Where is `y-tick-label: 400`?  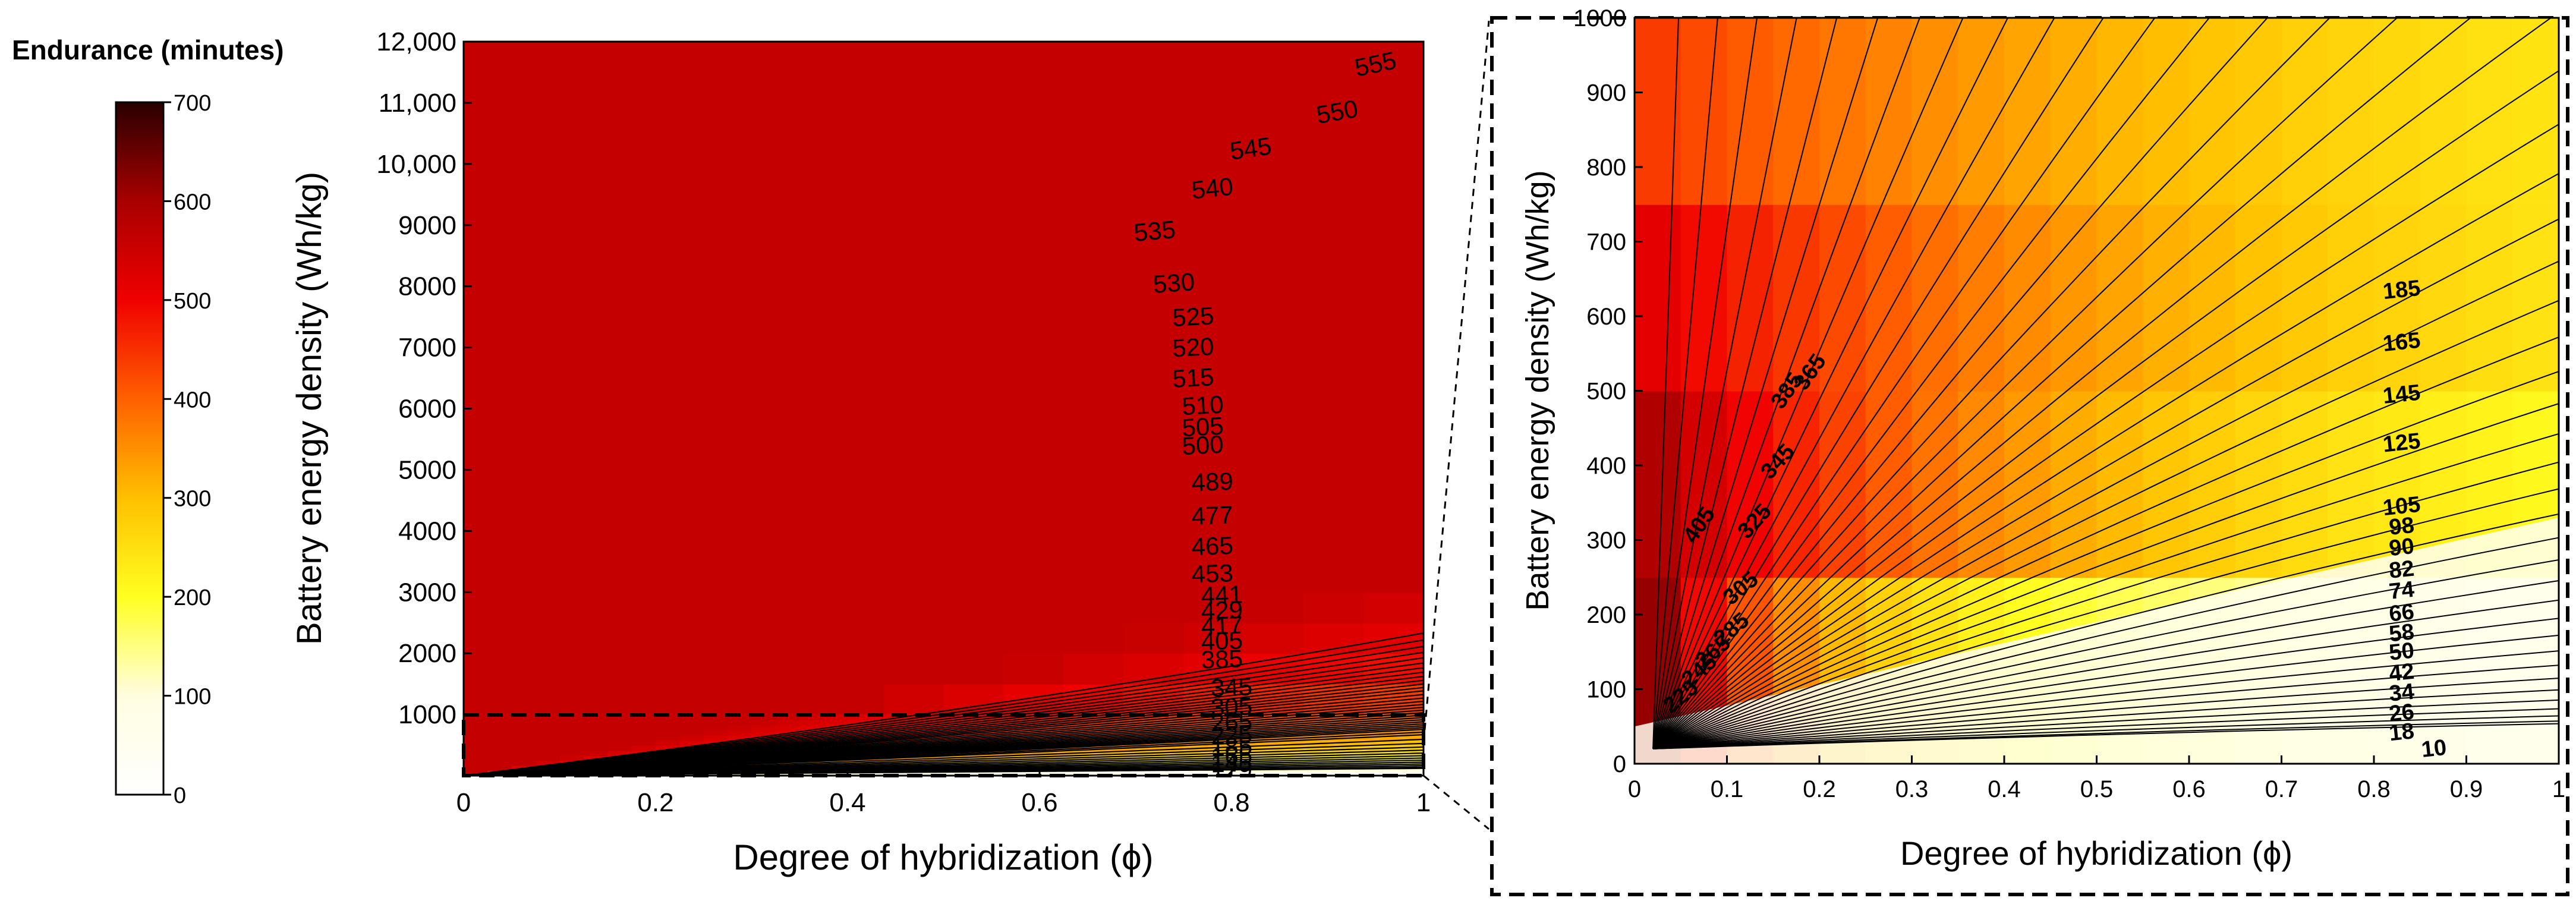 y-tick-label: 400 is located at coordinates (1606, 466).